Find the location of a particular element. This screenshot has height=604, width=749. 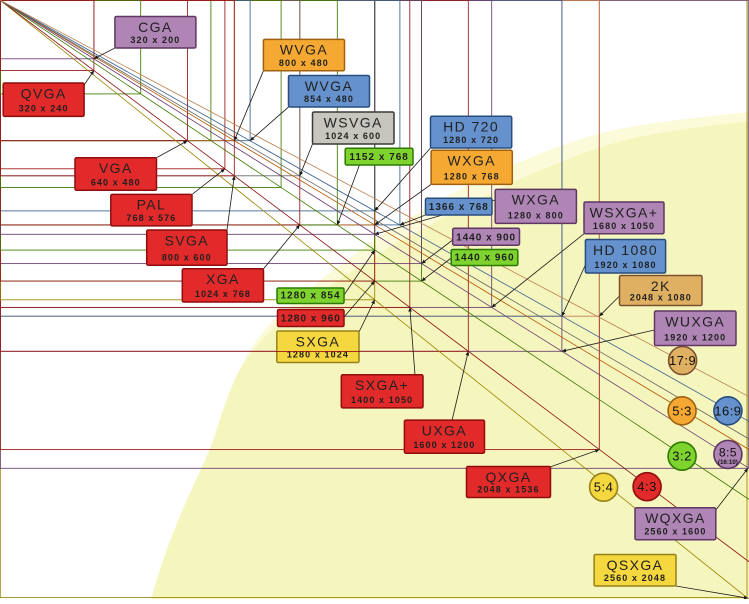

svg-text: 1440 x 900 is located at coordinates (486, 237).